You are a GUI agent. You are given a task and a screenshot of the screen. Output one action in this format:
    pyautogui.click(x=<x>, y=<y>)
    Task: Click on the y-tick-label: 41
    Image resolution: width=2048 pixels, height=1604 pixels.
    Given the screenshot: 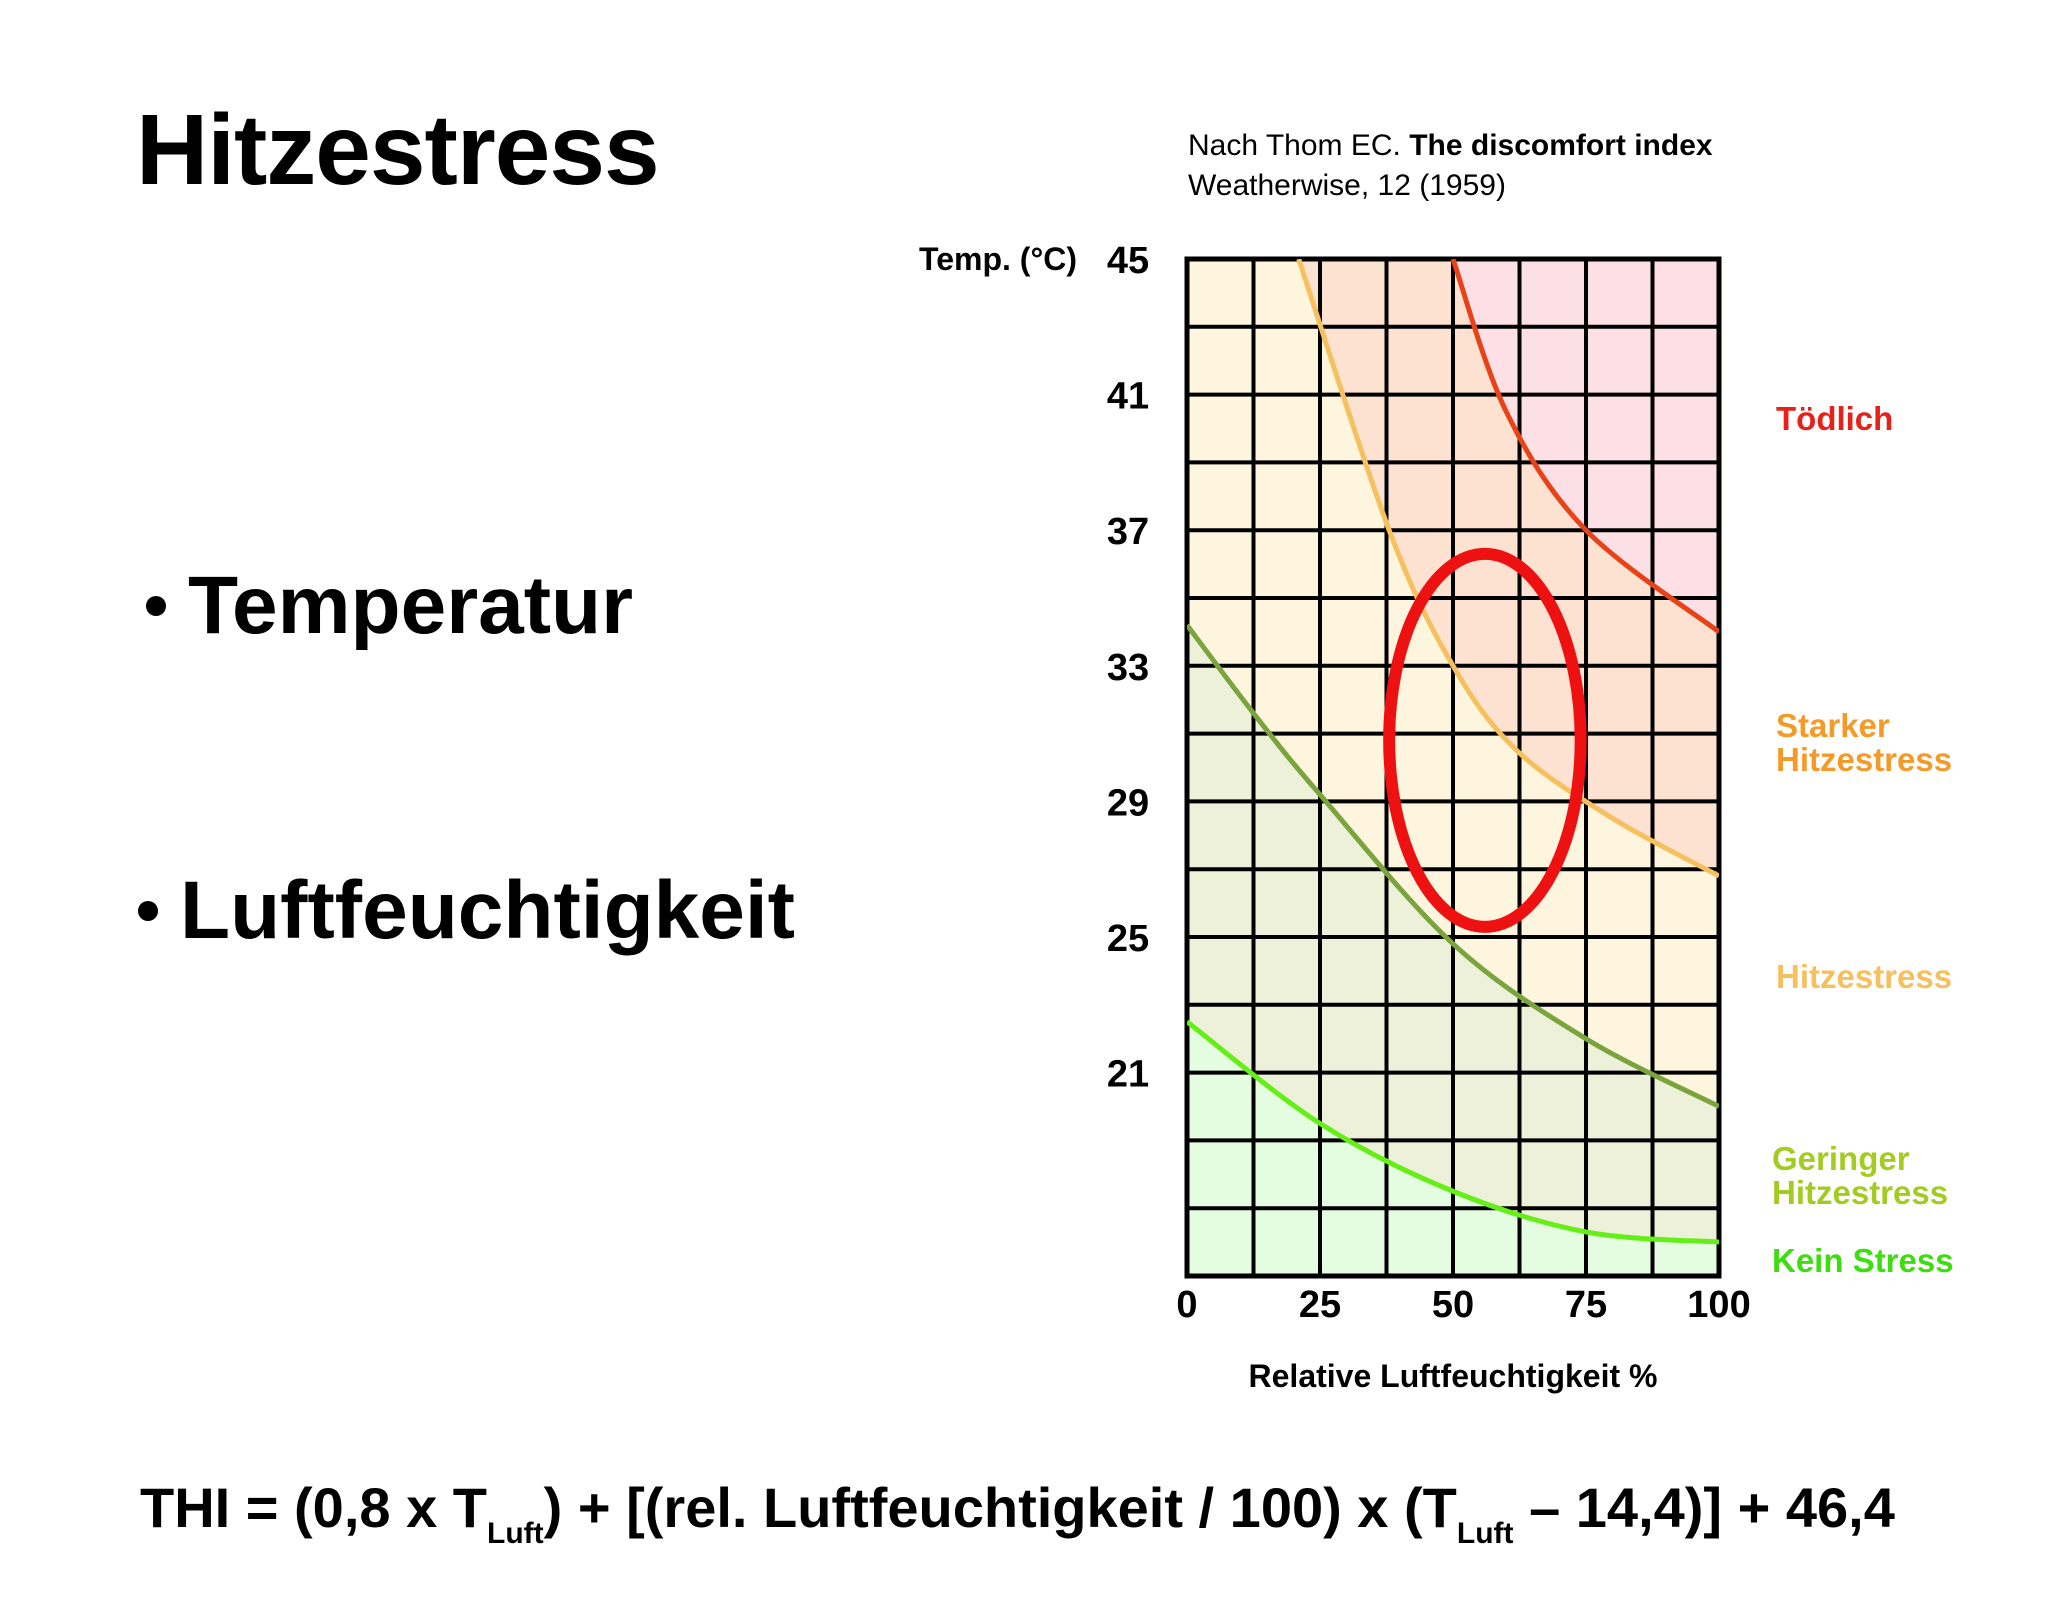 What is the action you would take?
    pyautogui.click(x=1128, y=397)
    